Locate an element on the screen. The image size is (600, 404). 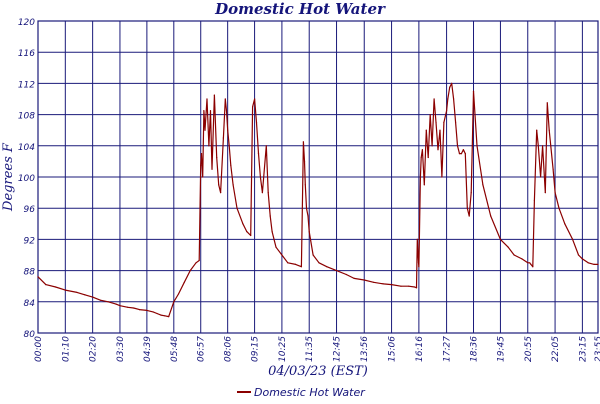
x-tick-label: 10:25 is located at coordinates (283, 349).